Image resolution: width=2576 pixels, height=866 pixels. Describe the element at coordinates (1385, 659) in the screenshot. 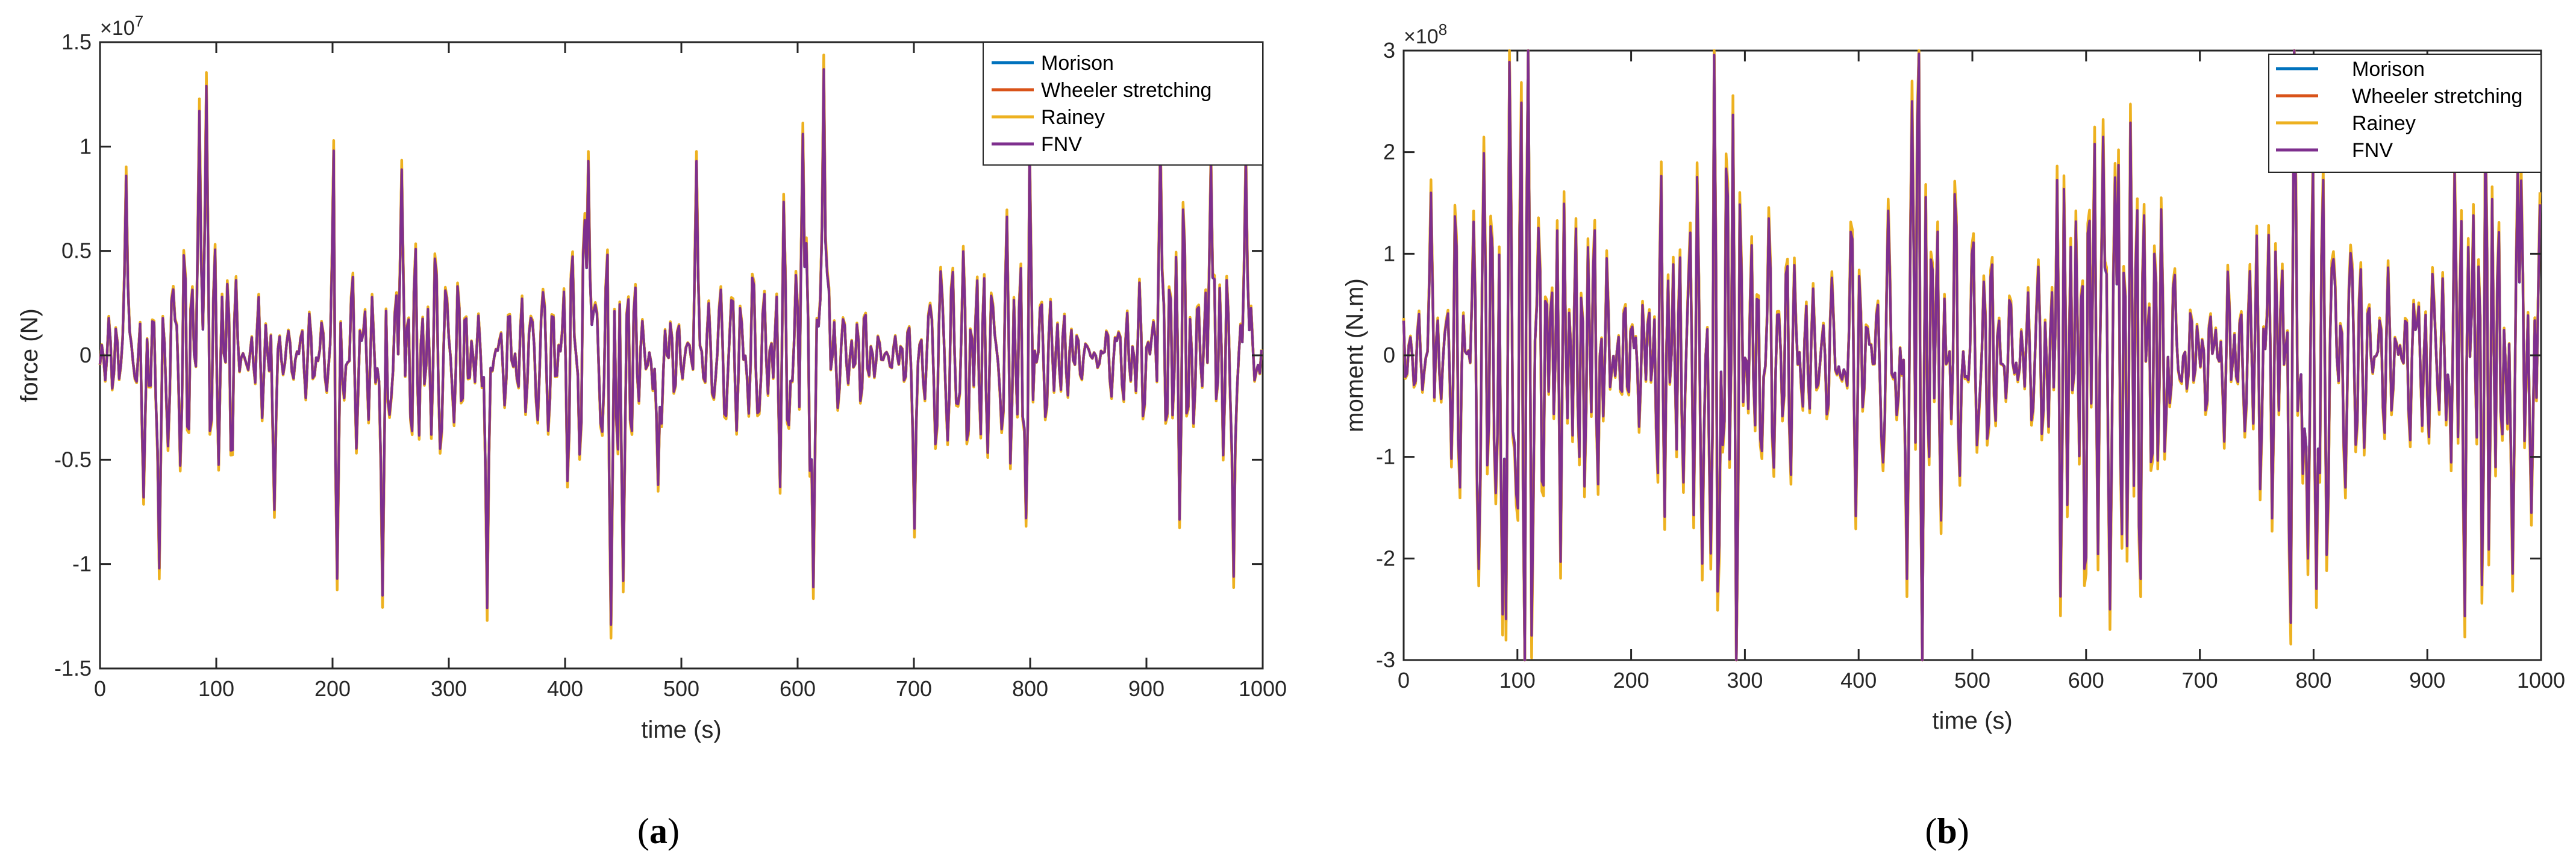

I see `y-tick-label: -3` at that location.